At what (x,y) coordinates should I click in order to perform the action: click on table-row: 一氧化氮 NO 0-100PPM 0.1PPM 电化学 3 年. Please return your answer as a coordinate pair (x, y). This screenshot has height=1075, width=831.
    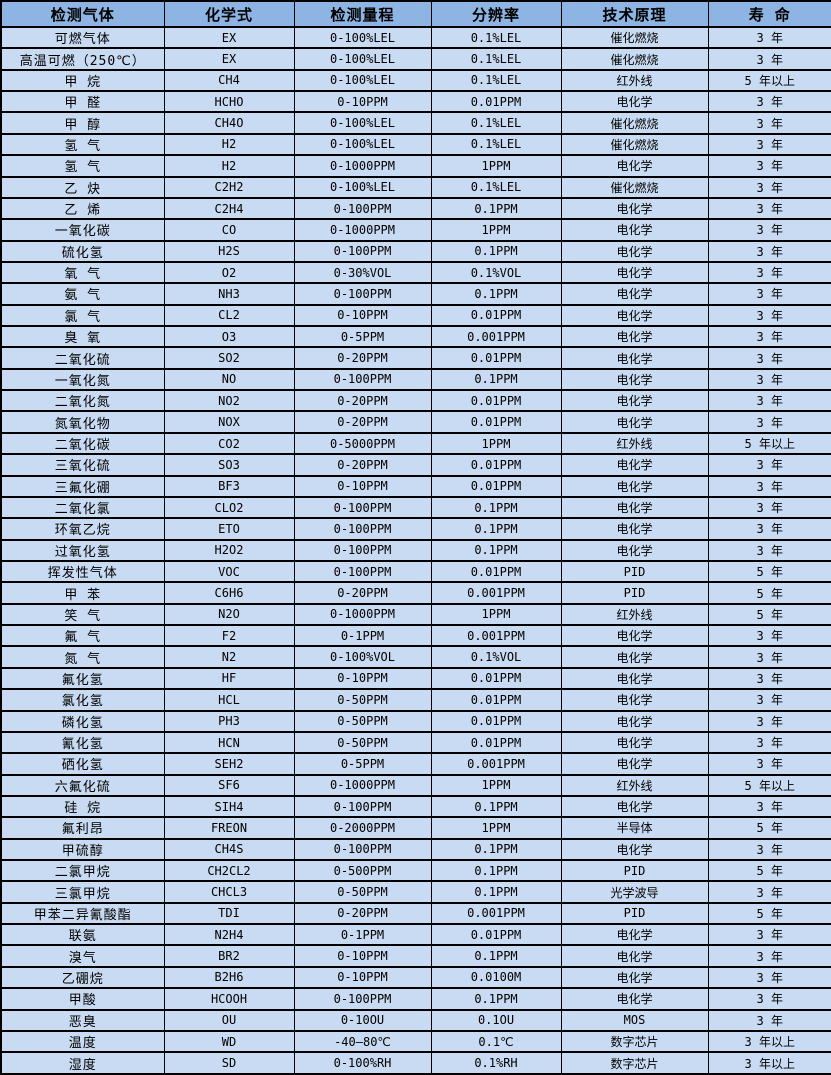
    Looking at the image, I should click on (415, 379).